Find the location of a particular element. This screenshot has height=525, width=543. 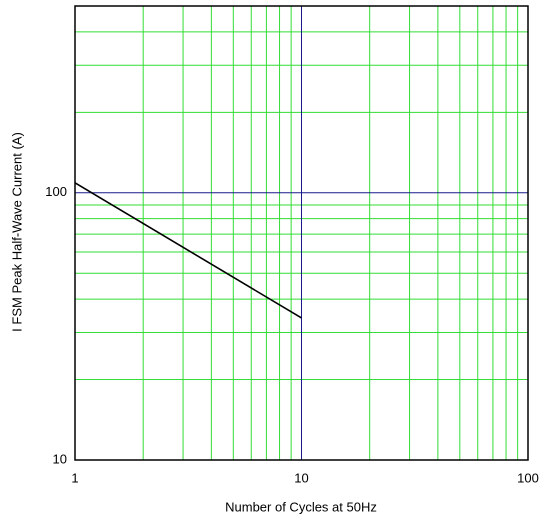

y-axis-label: I FSM Peak Half-Wave Current (A) is located at coordinates (16, 232).